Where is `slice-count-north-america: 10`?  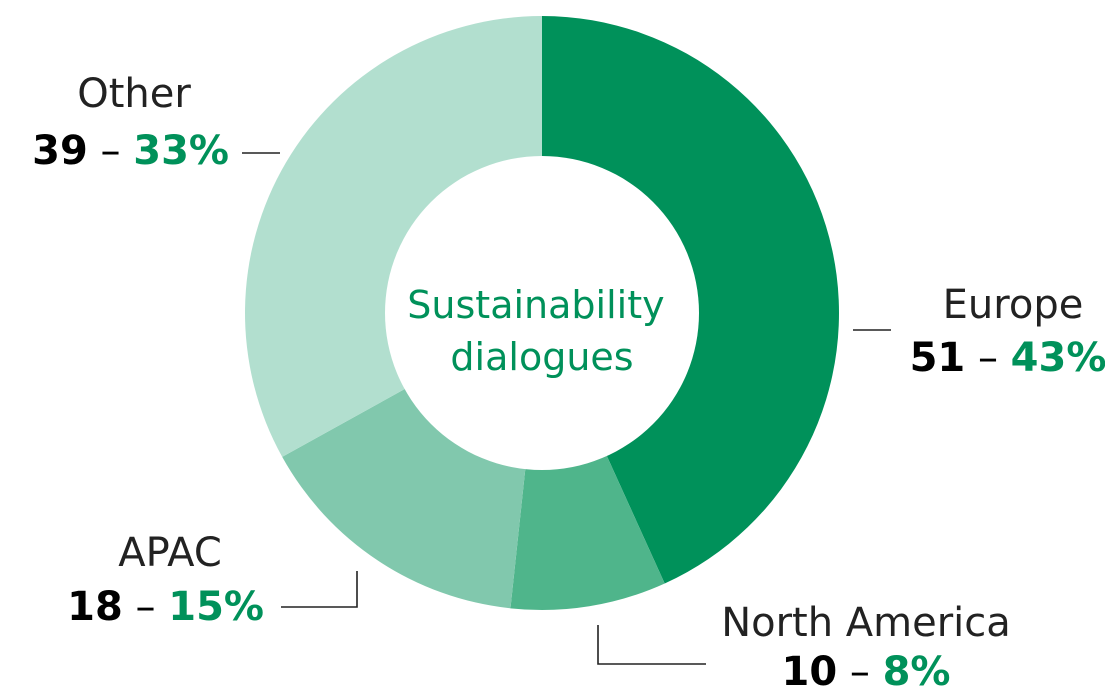
slice-count-north-america: 10 is located at coordinates (809, 671).